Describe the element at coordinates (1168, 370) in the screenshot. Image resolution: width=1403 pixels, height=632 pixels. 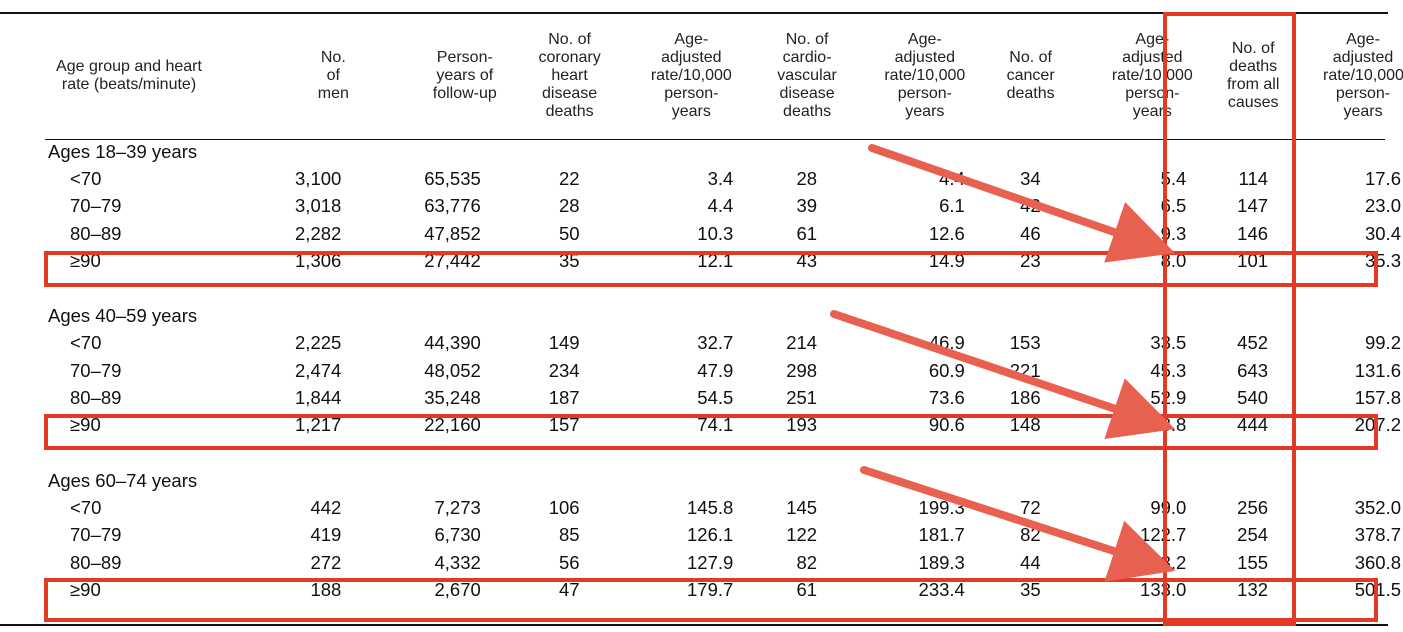
I see `cell-cancer-rate: 45.3` at that location.